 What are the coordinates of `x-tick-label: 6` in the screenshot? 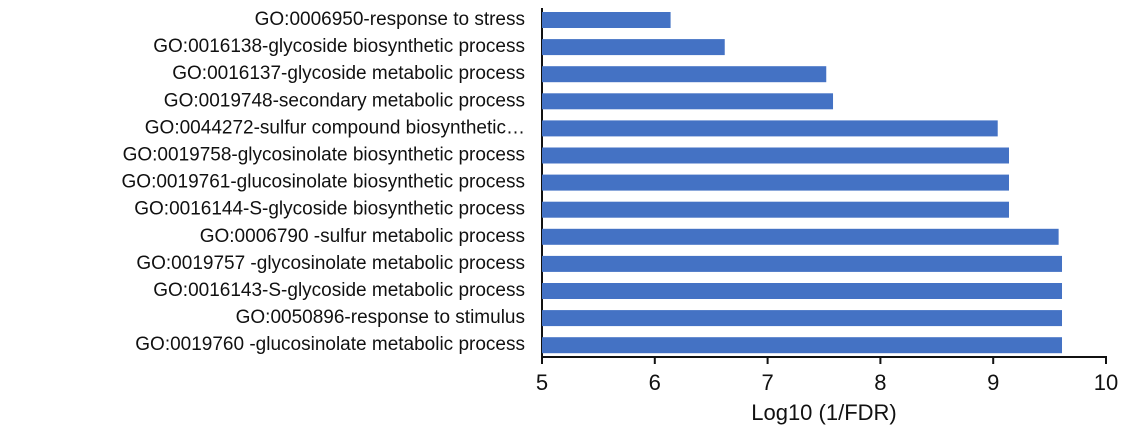 It's located at (655, 382).